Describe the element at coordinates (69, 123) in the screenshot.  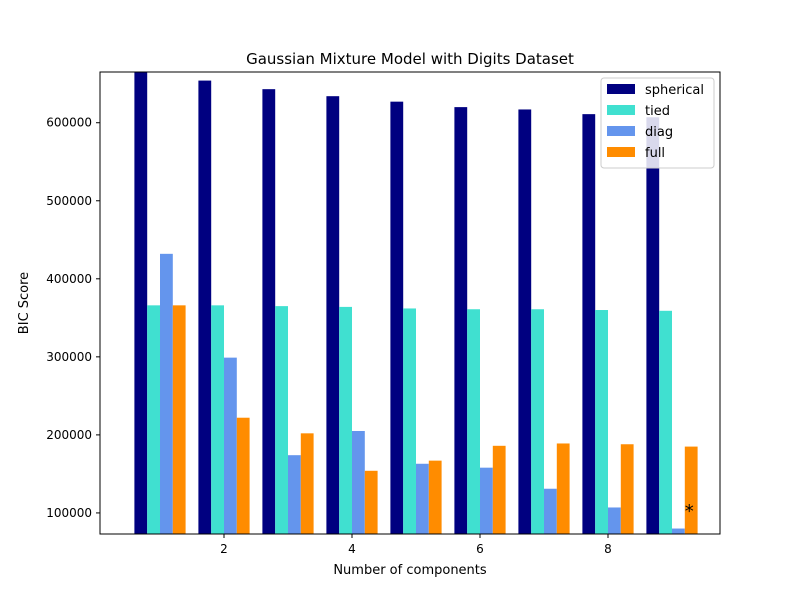
I see `y-tick-label-600000: 600000` at that location.